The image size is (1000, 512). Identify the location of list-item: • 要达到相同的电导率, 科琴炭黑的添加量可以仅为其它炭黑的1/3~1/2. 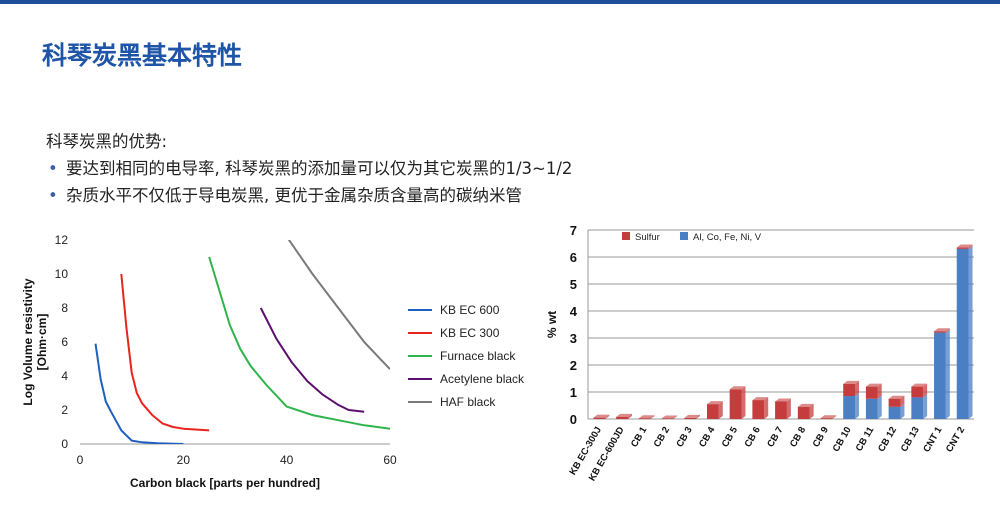
(309, 168).